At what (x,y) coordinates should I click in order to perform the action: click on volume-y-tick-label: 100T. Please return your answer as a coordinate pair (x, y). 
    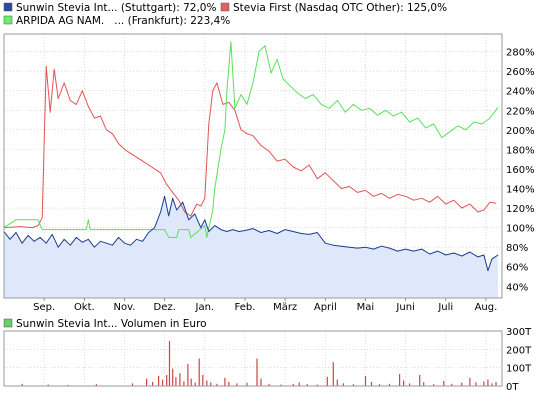
    Looking at the image, I should click on (519, 369).